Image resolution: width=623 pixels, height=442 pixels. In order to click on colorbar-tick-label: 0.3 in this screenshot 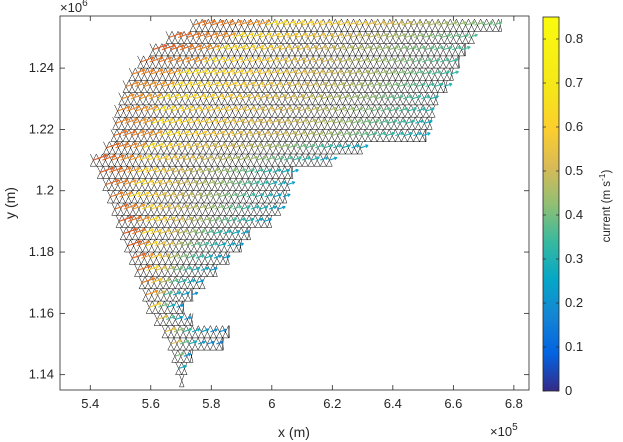, I will do `click(574, 258)`.